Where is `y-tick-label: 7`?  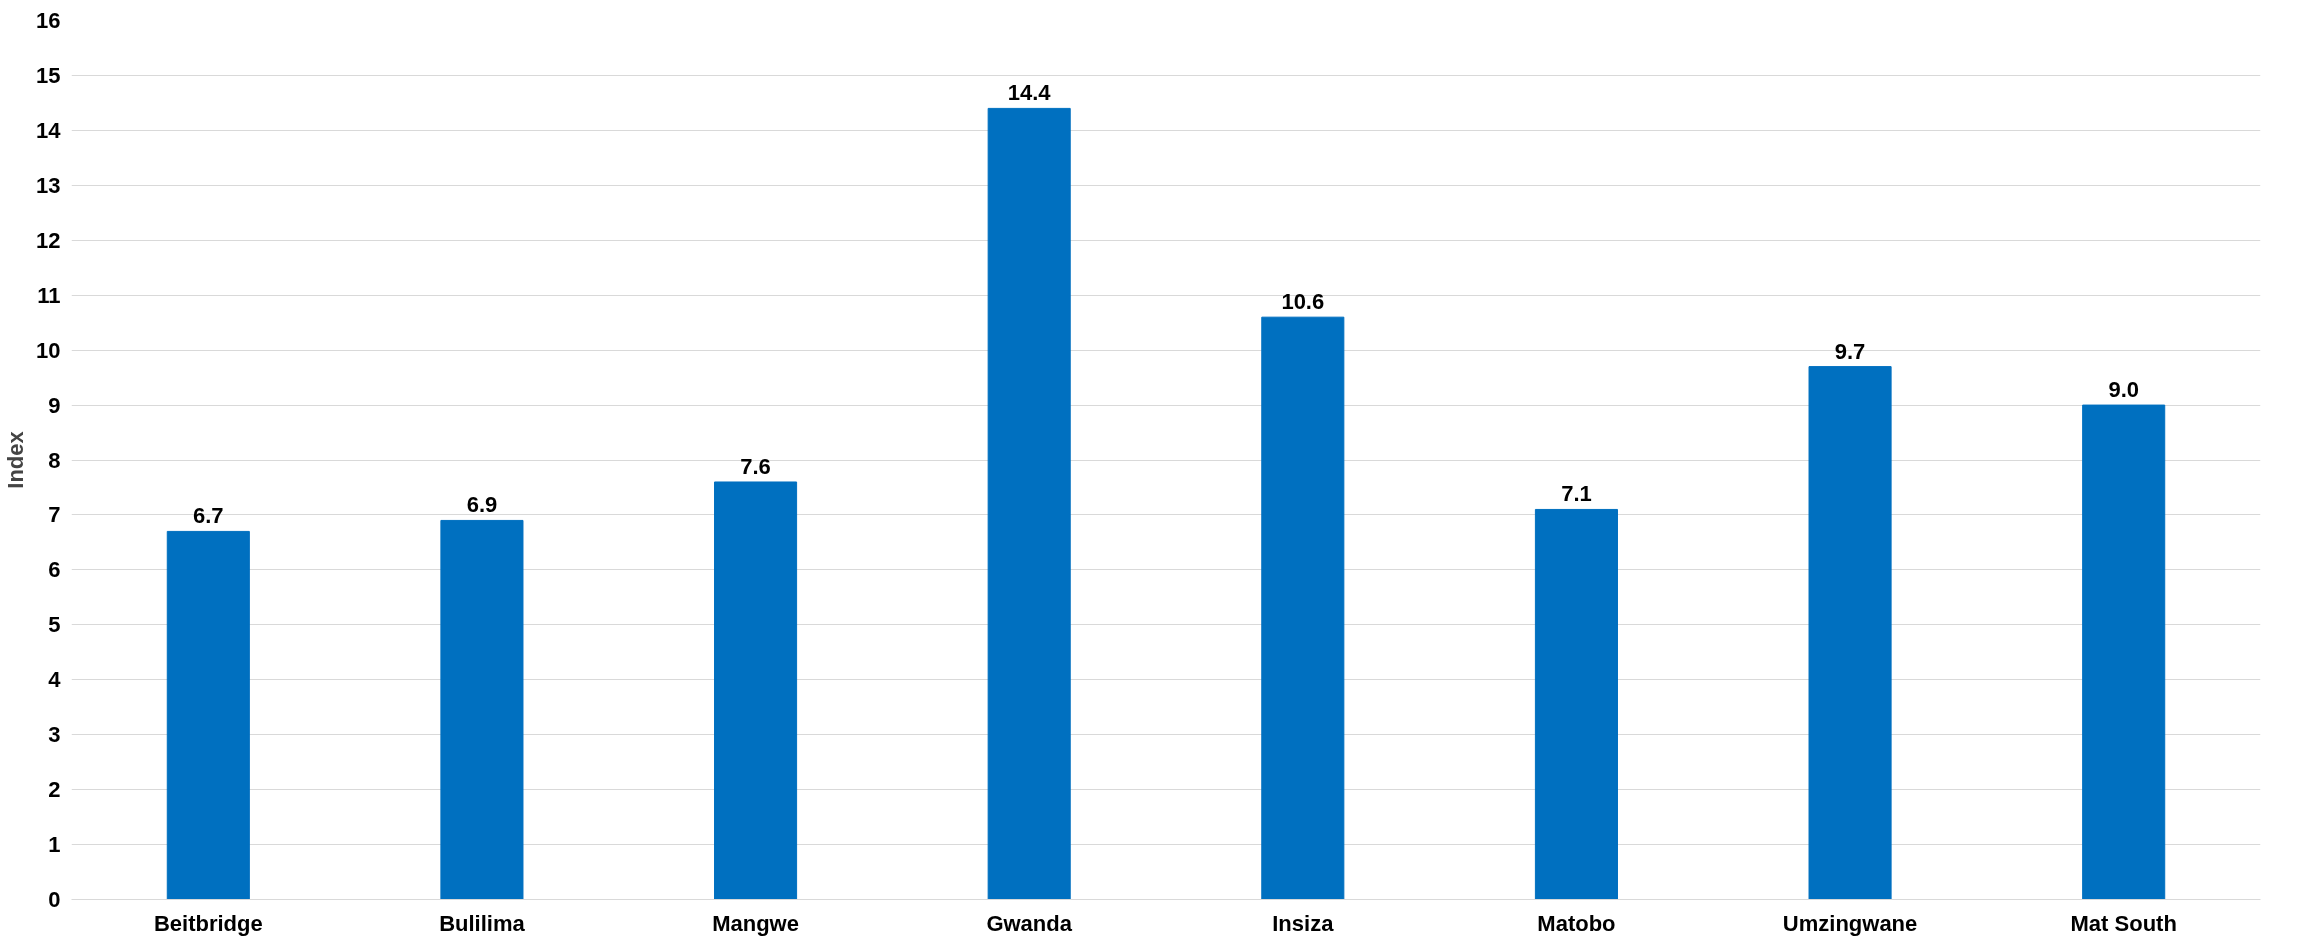 y-tick-label: 7 is located at coordinates (54, 515).